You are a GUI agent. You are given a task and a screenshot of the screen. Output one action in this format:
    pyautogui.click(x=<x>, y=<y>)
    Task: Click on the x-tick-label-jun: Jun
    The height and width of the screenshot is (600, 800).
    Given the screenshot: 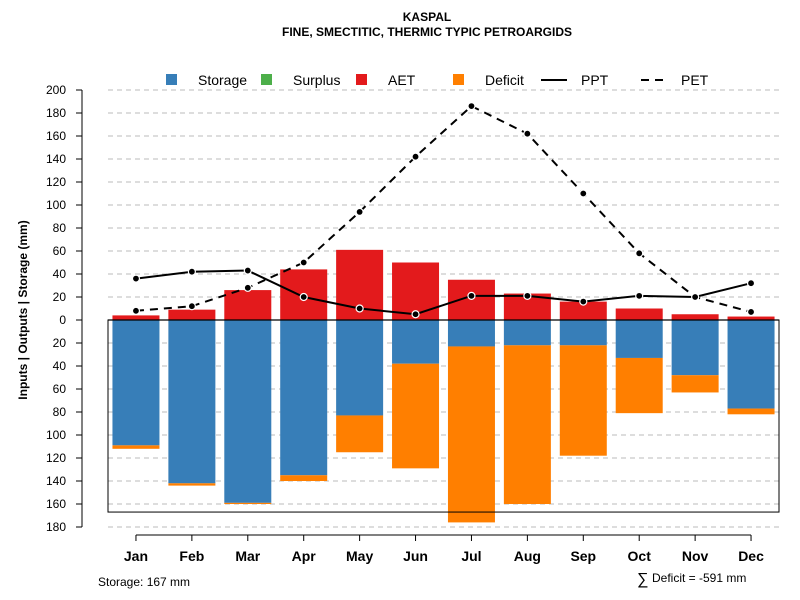 What is the action you would take?
    pyautogui.click(x=415, y=556)
    